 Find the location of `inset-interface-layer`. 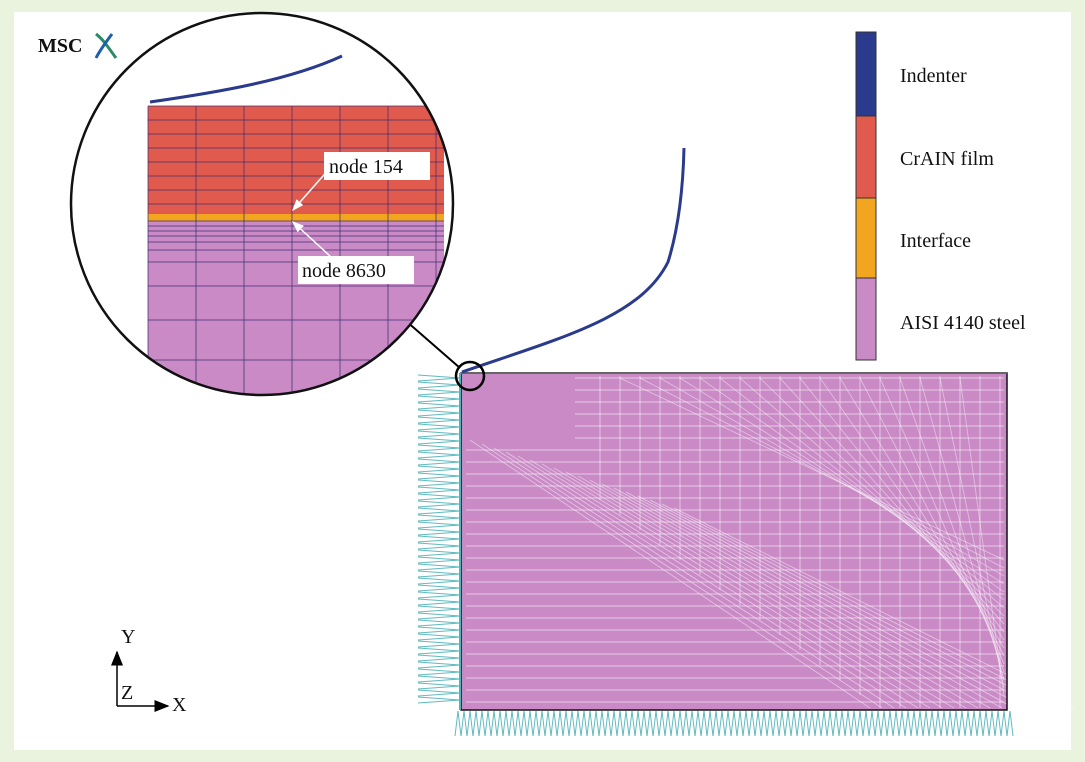

inset-interface-layer is located at coordinates (296, 217).